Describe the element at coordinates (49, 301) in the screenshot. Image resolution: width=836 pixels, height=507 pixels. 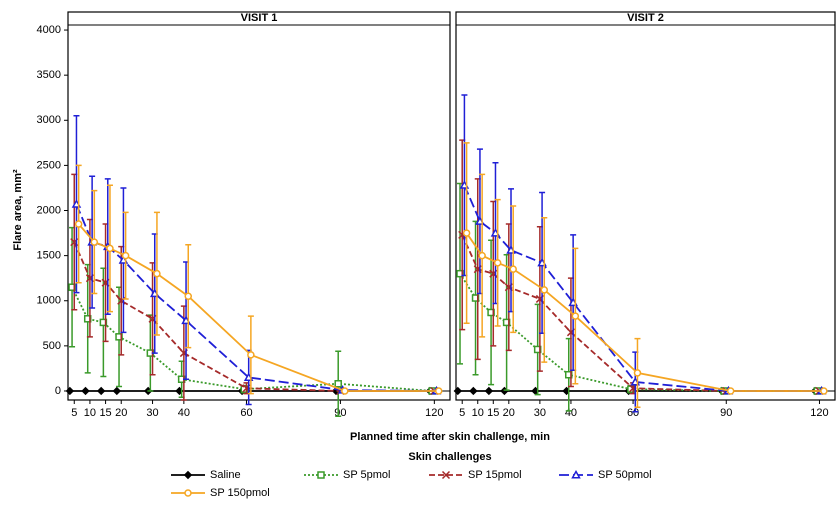
I see `y-tick-label: 1000` at that location.